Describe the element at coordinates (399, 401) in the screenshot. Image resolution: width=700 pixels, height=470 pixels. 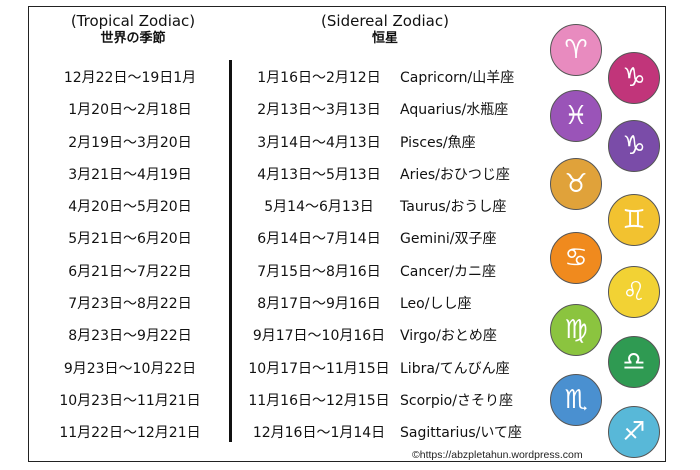
I see `sidereal-row: 11月16日～12月15日 Scorpio/さそり座` at that location.